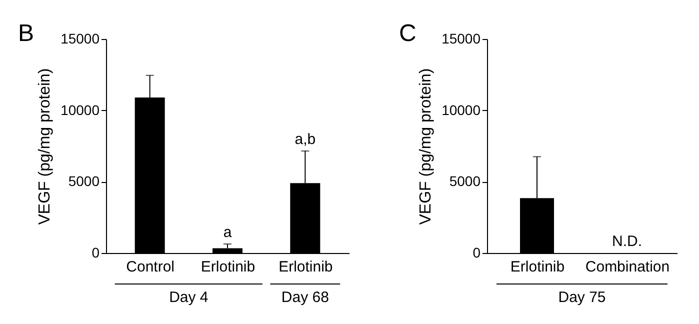  What do you see at coordinates (305, 139) in the screenshot?
I see `data-label: a,b` at bounding box center [305, 139].